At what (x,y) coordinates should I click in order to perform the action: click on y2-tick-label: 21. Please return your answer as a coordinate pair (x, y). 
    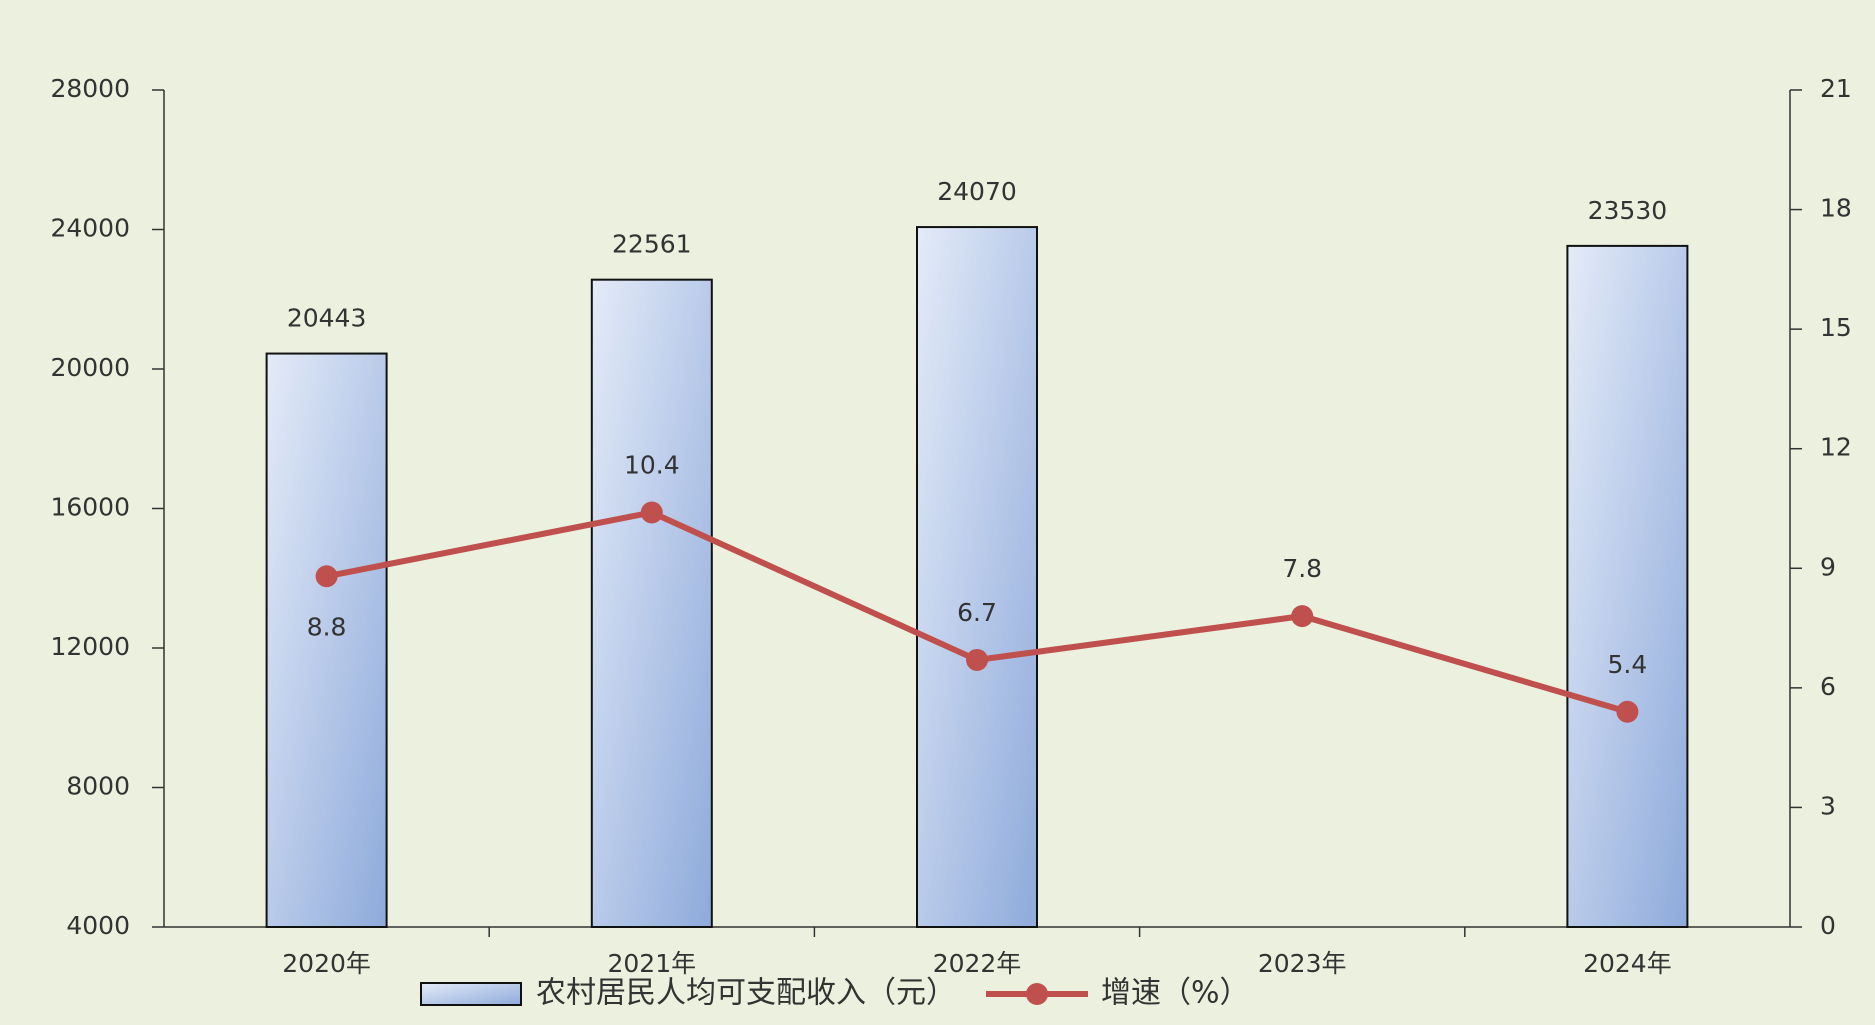
    Looking at the image, I should click on (1836, 88).